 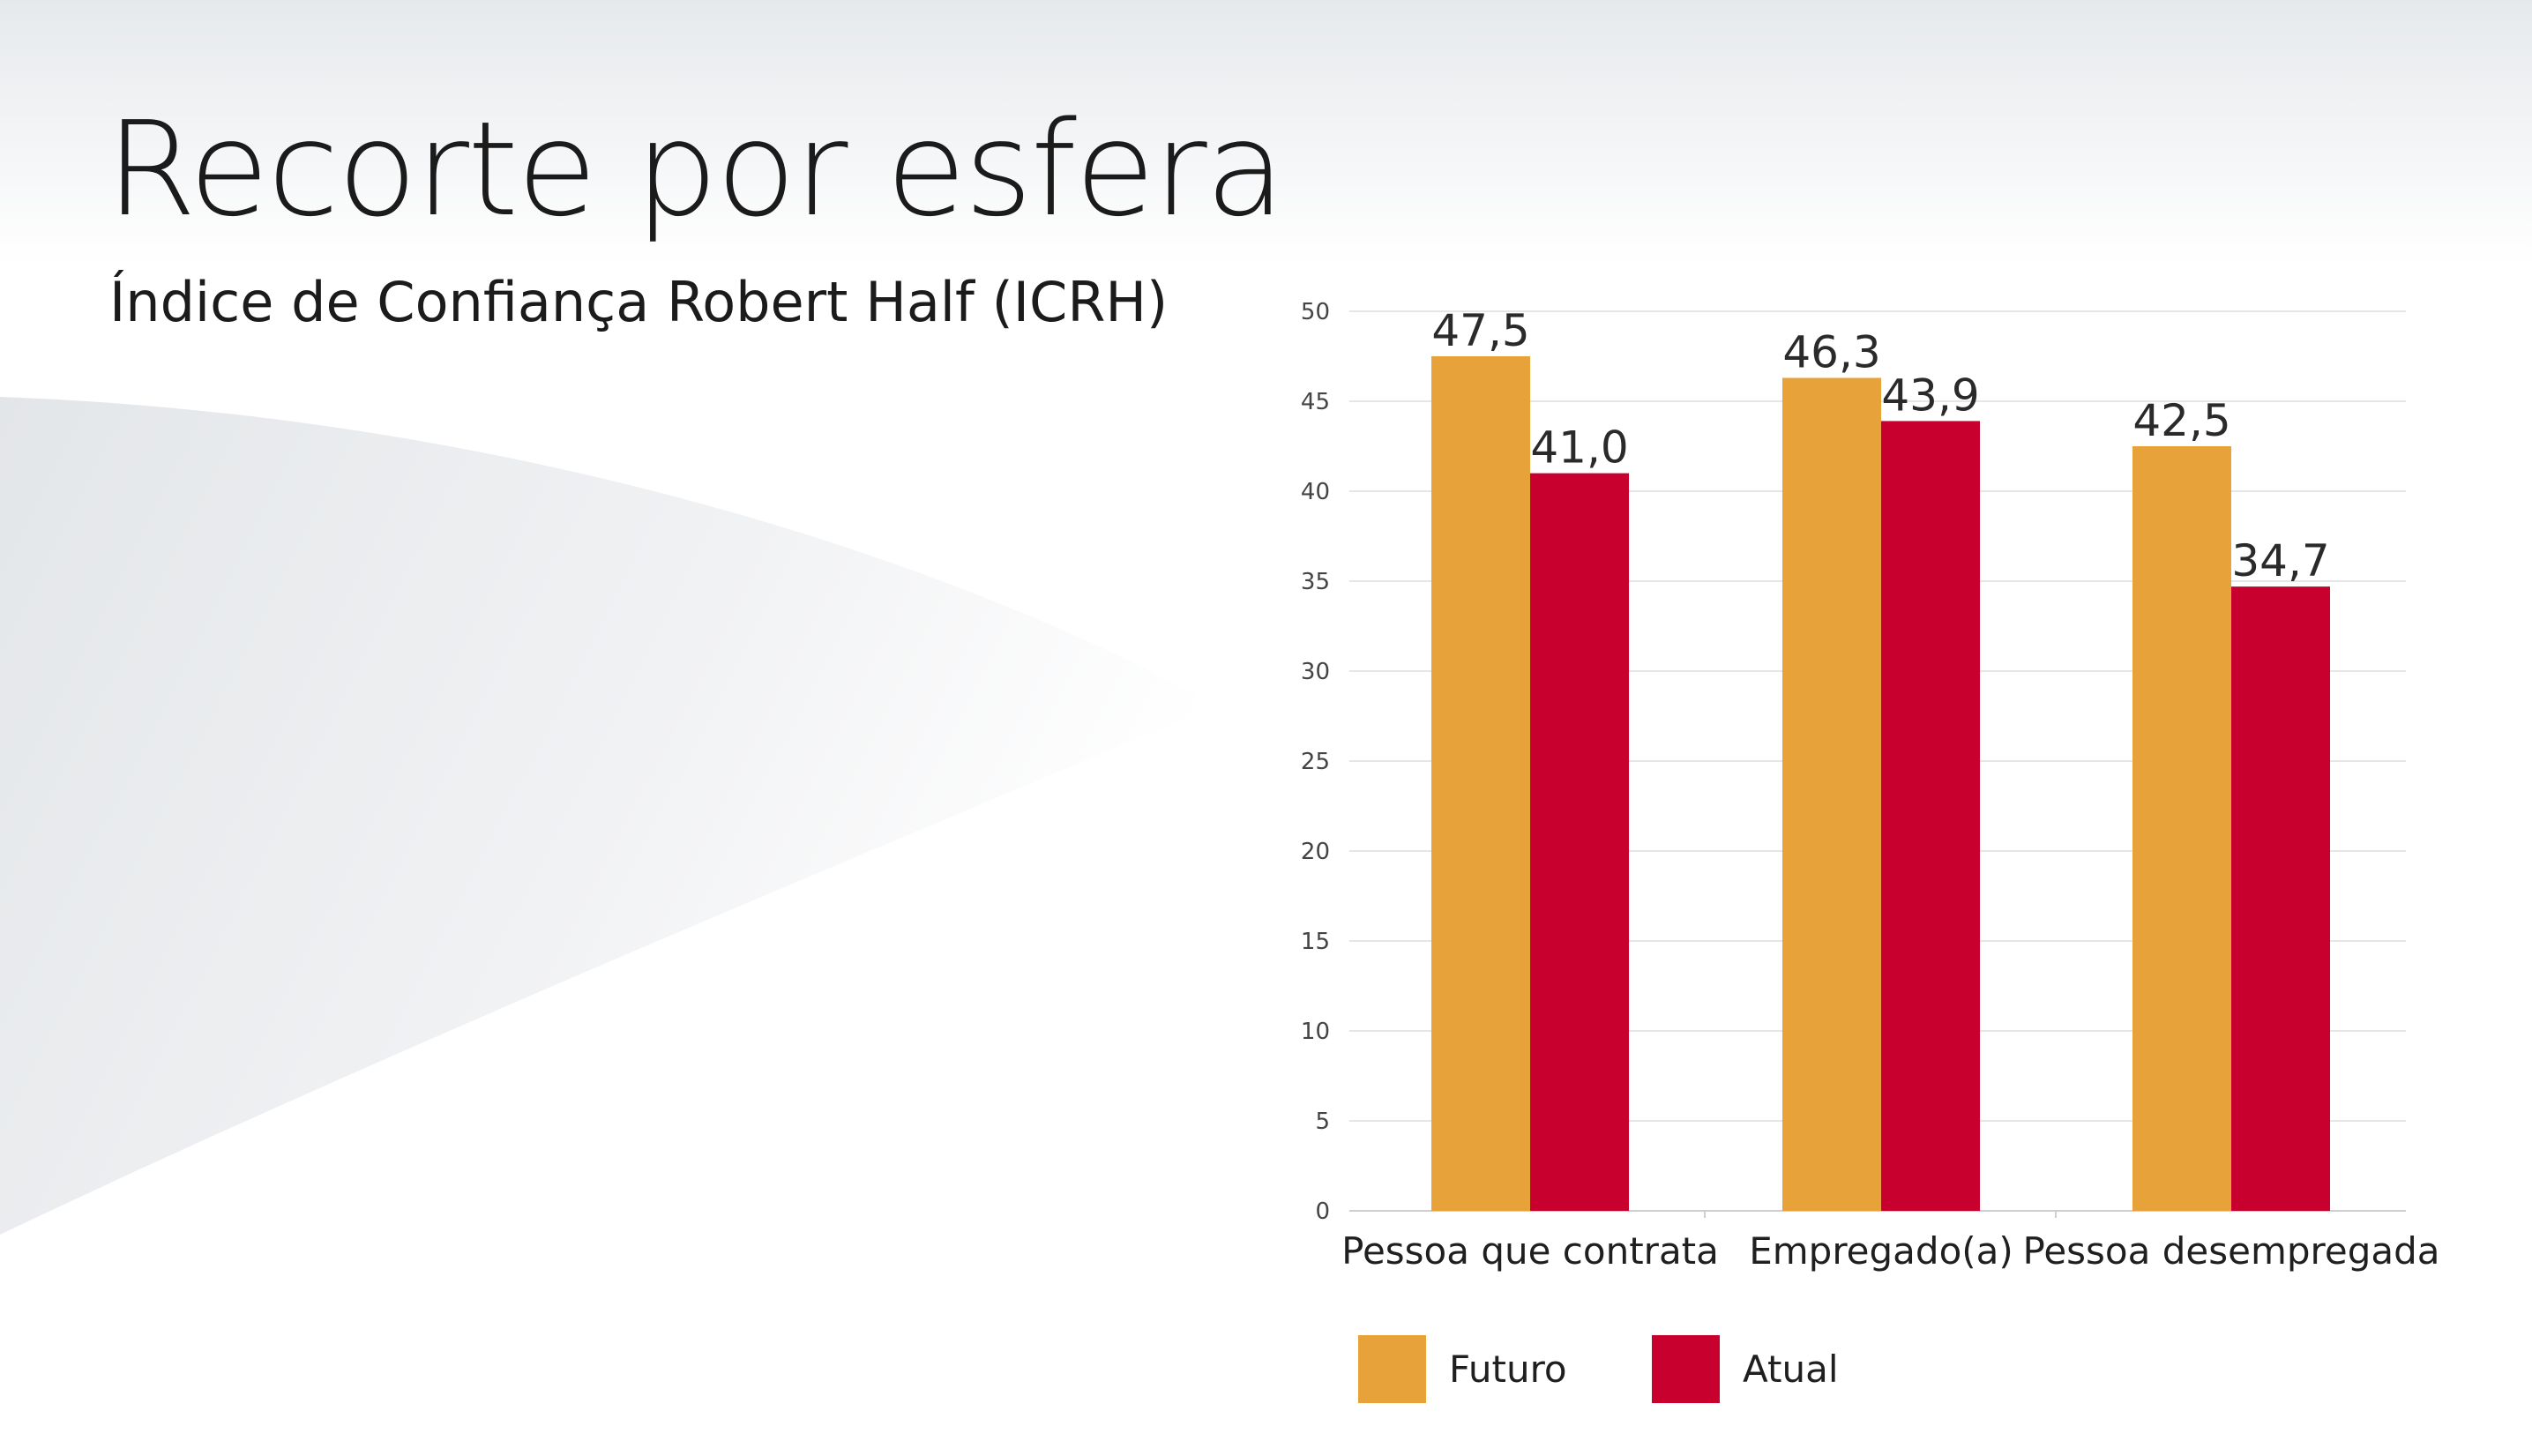 I want to click on y-tick-label: 10, so click(x=1315, y=1032).